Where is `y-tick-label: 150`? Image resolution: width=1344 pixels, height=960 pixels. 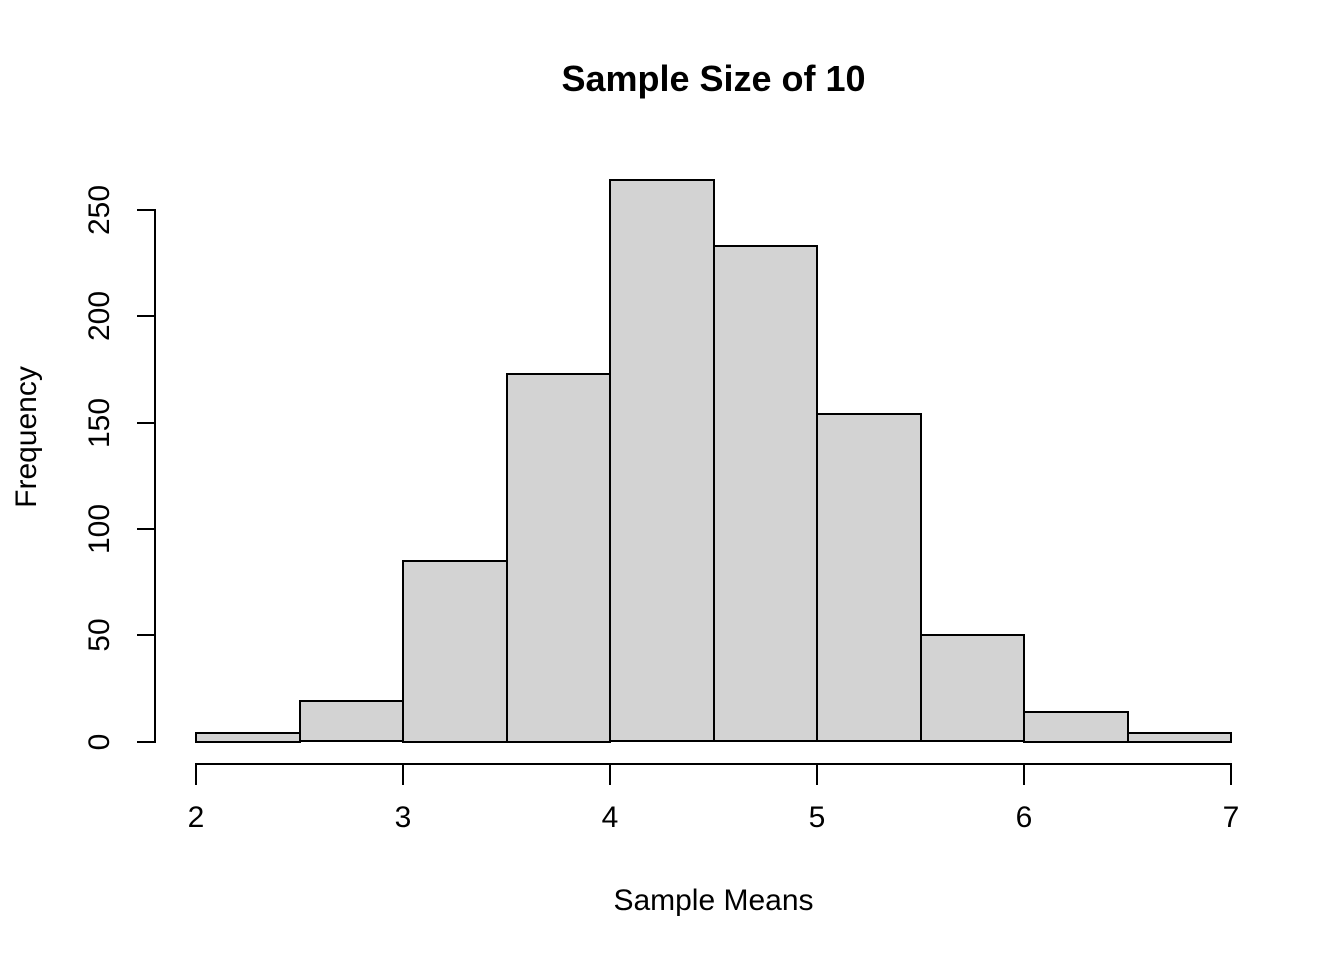
y-tick-label: 150 is located at coordinates (99, 423).